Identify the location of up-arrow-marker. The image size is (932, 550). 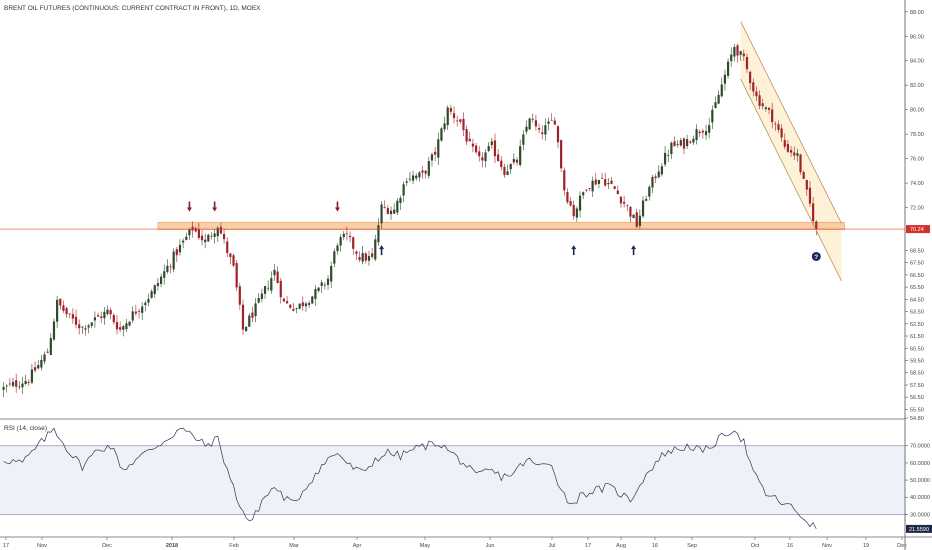
(382, 250).